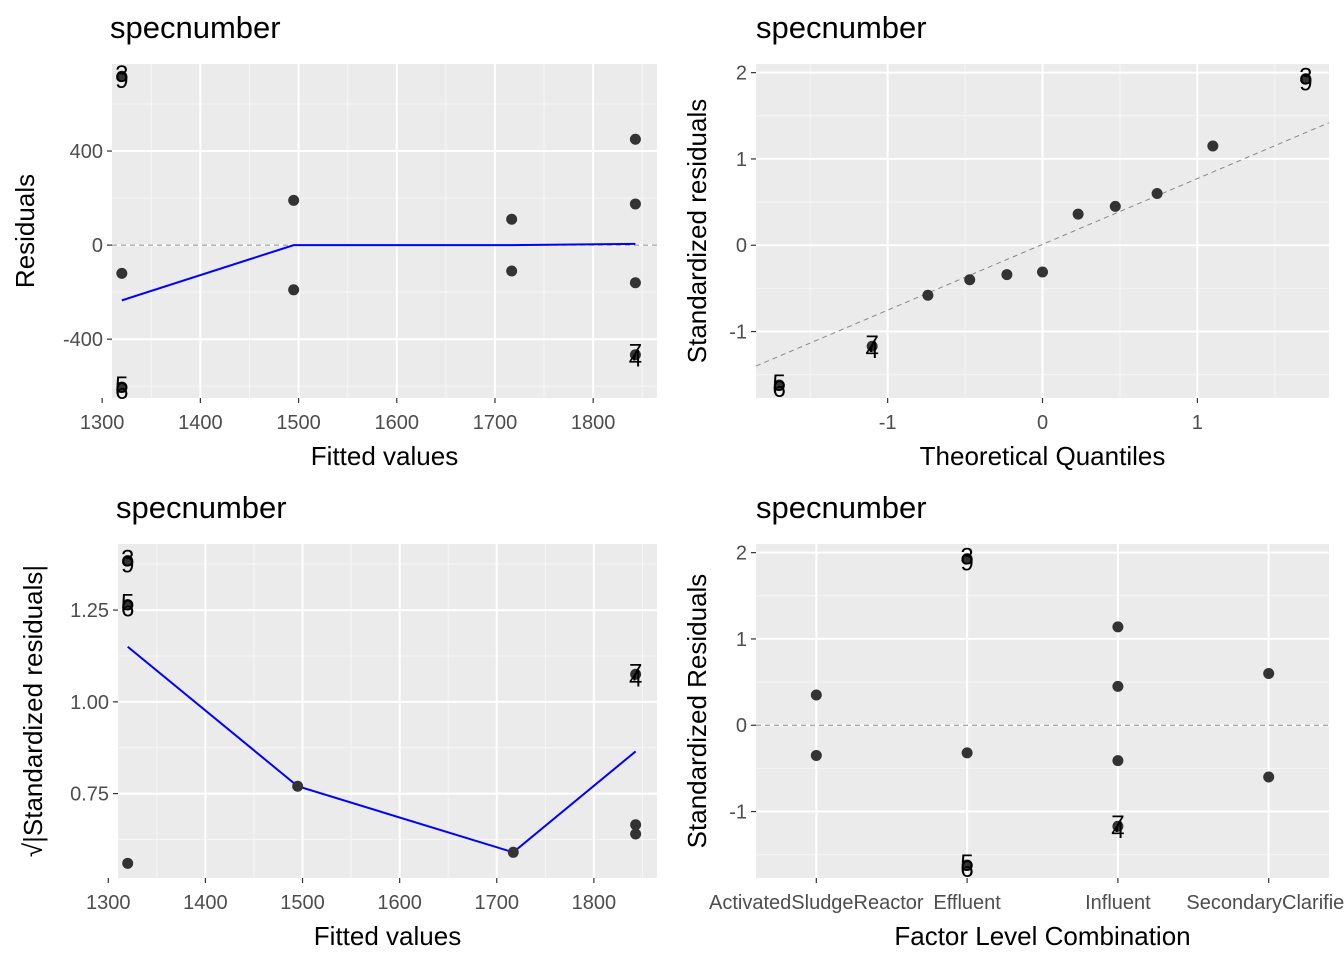 This screenshot has width=1344, height=960. I want to click on y-axis-title: Standardized Residuals, so click(697, 711).